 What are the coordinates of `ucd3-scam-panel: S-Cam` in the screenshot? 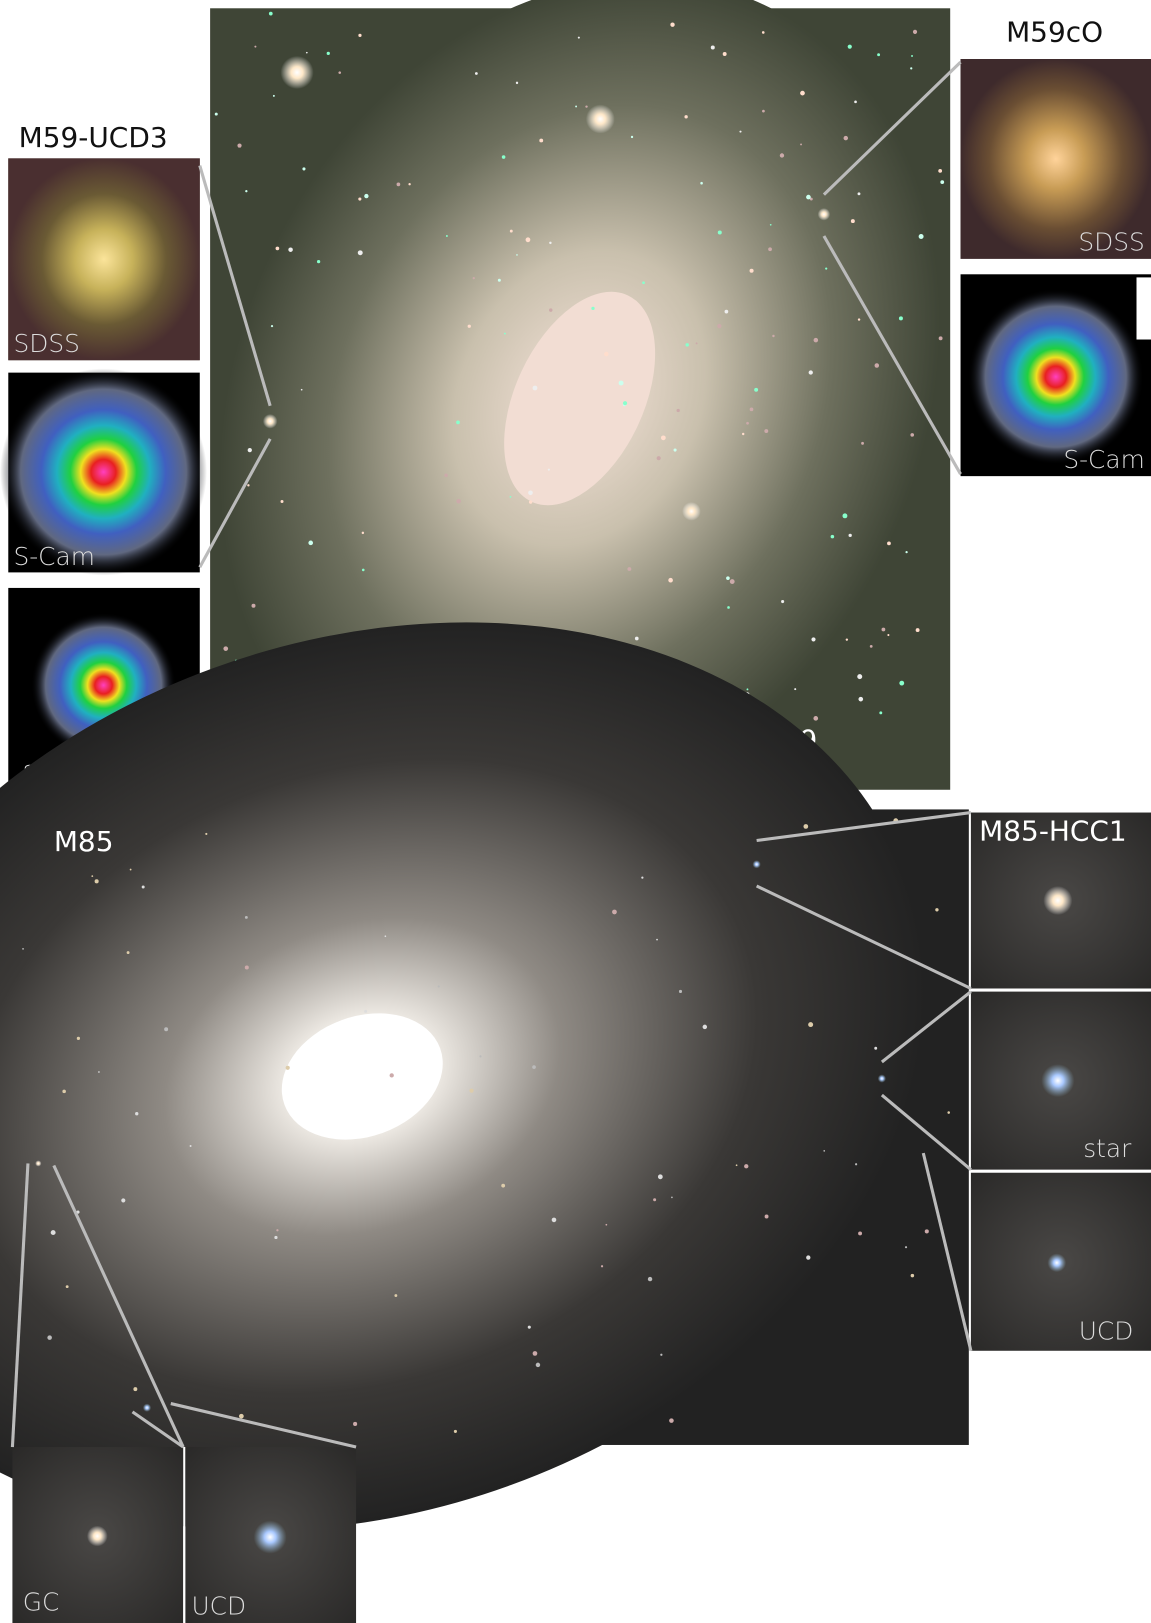 It's located at (104, 472).